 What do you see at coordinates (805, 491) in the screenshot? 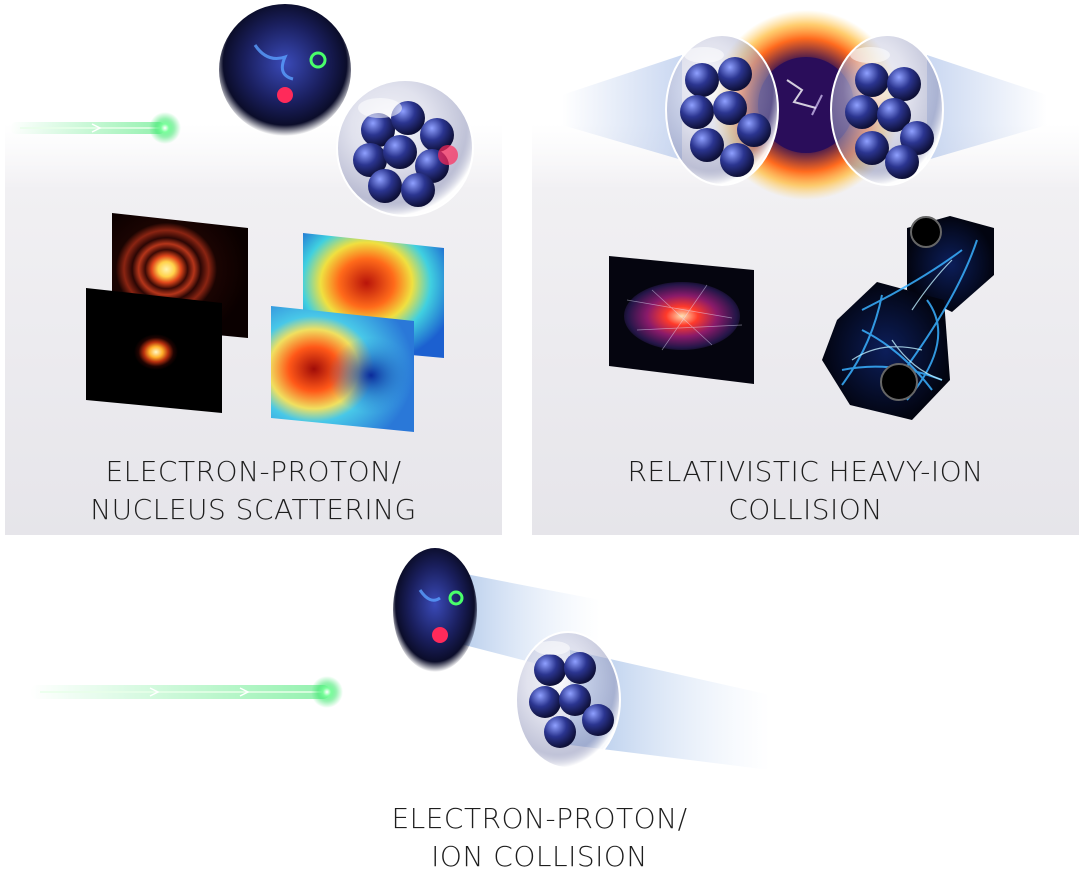
I see `heavy-ion-label: RELATIVISTIC HEAVY-ION COLLISION` at bounding box center [805, 491].